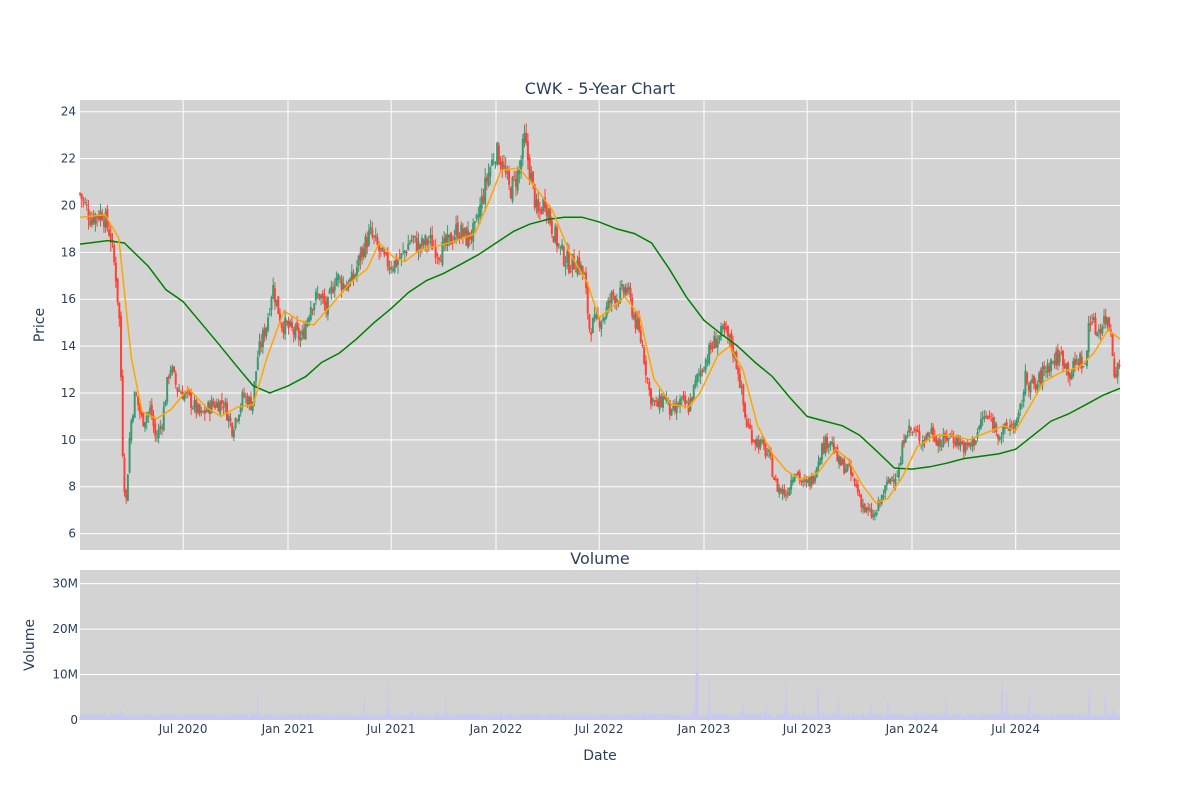  Describe the element at coordinates (599, 756) in the screenshot. I see `date-axis-label: Date` at that location.